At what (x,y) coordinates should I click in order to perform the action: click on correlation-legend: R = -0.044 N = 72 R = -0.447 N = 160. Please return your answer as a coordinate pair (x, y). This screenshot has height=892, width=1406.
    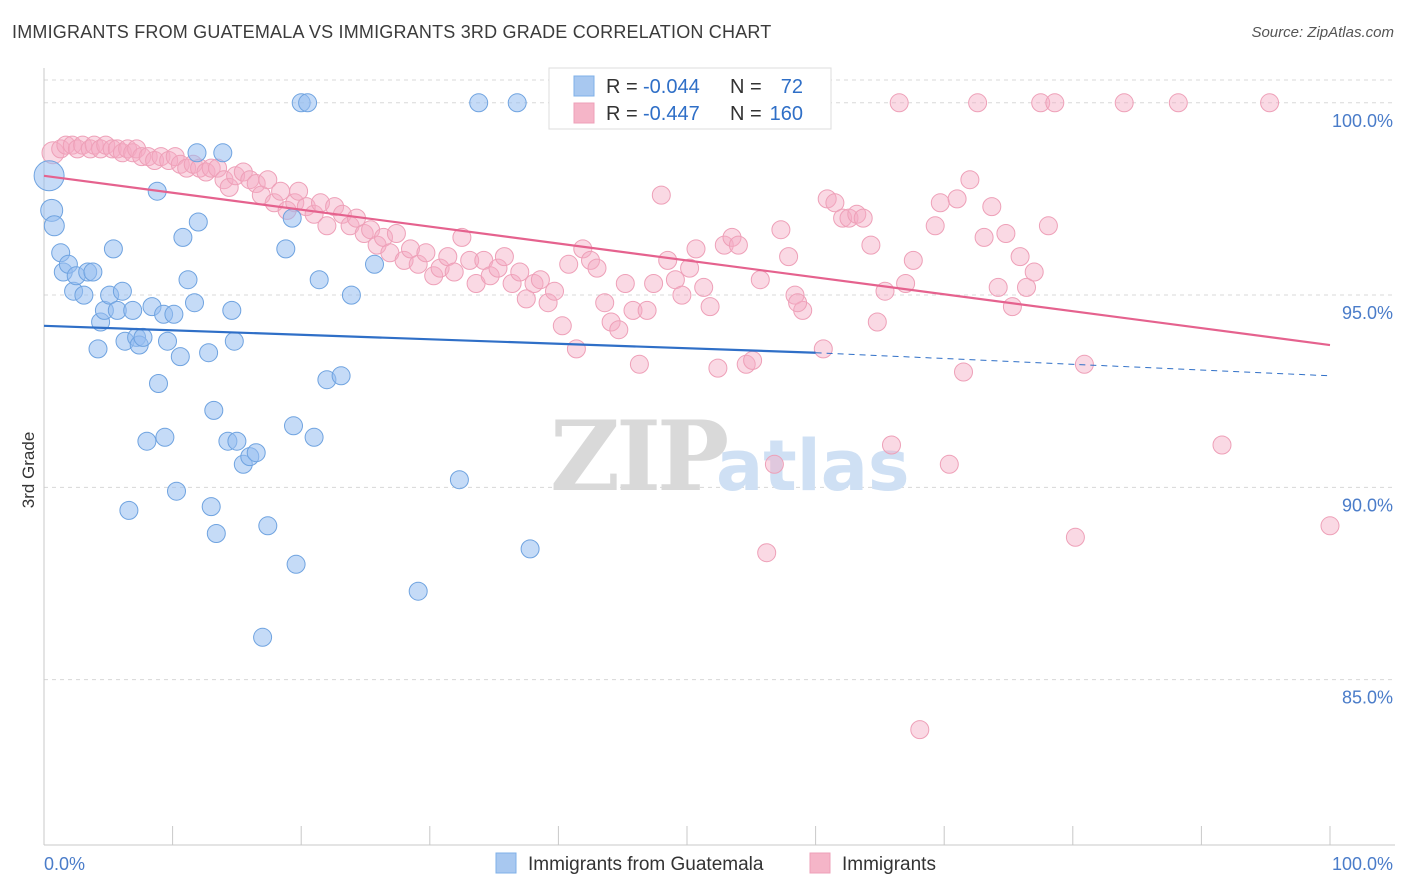
    Looking at the image, I should click on (690, 98).